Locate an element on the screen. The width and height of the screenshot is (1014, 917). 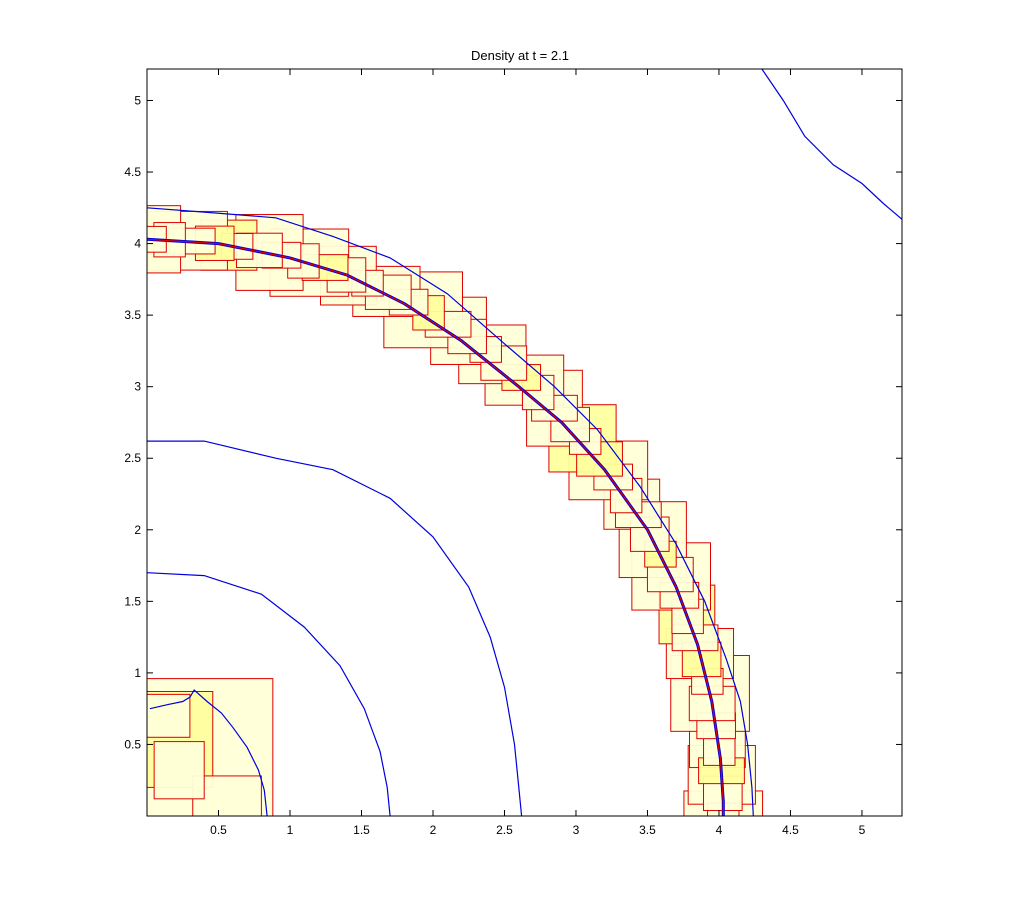
y-tick-label: 4 is located at coordinates (137, 244).